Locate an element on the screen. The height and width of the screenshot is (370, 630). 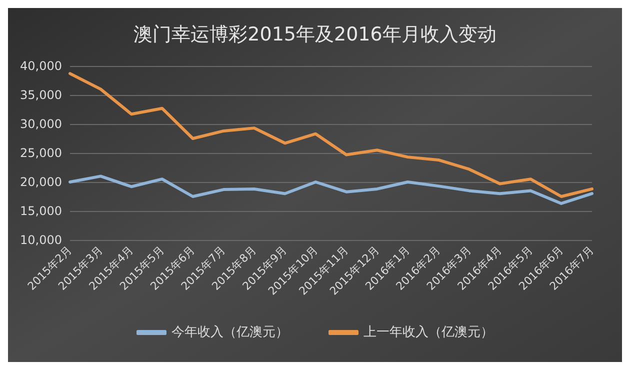
y-tick-label: 30,000 is located at coordinates (41, 124).